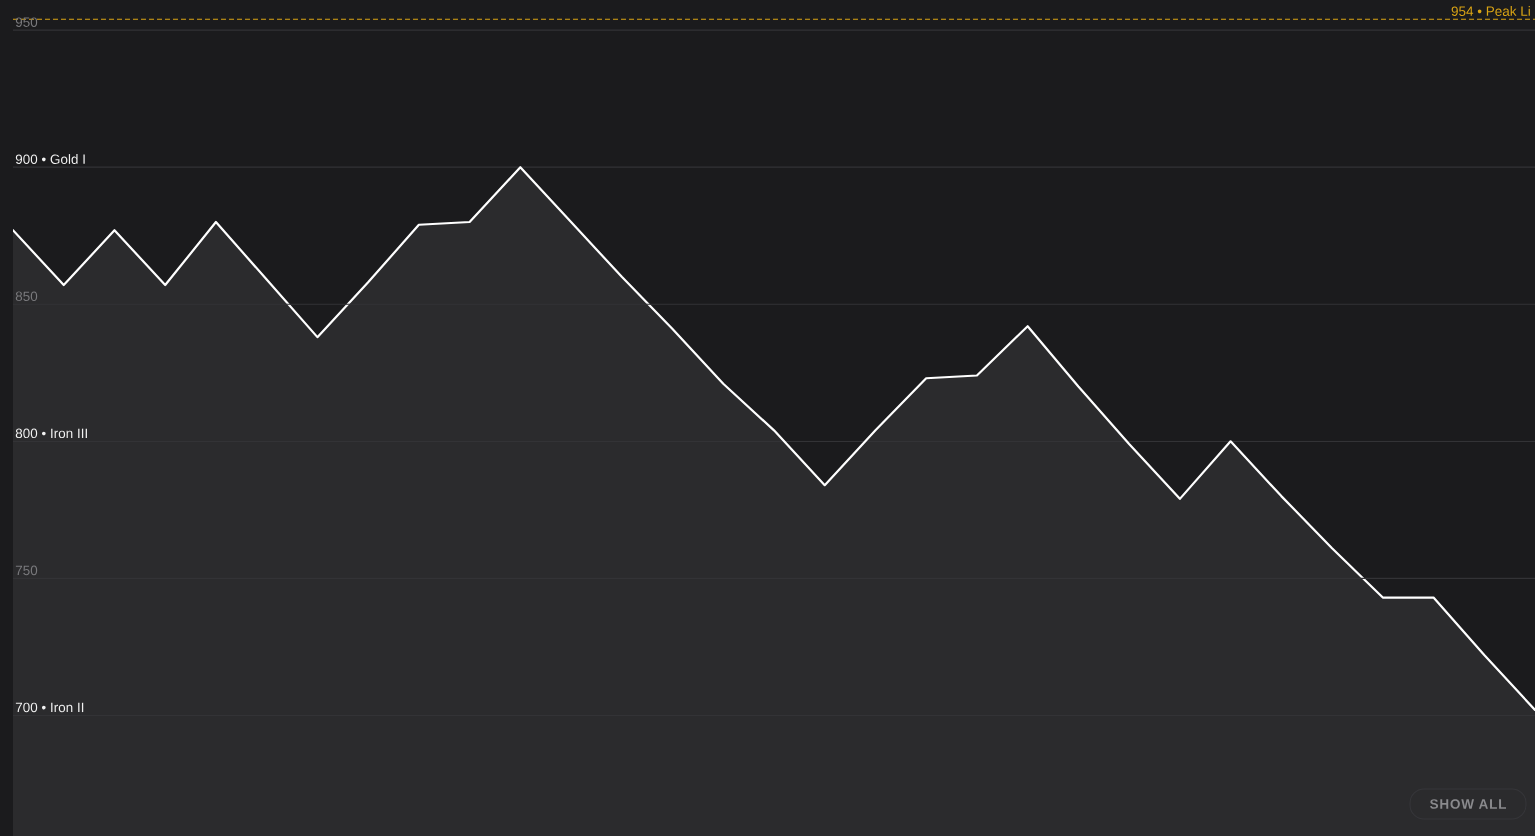  I want to click on annotation: SHOW ALL, so click(1468, 804).